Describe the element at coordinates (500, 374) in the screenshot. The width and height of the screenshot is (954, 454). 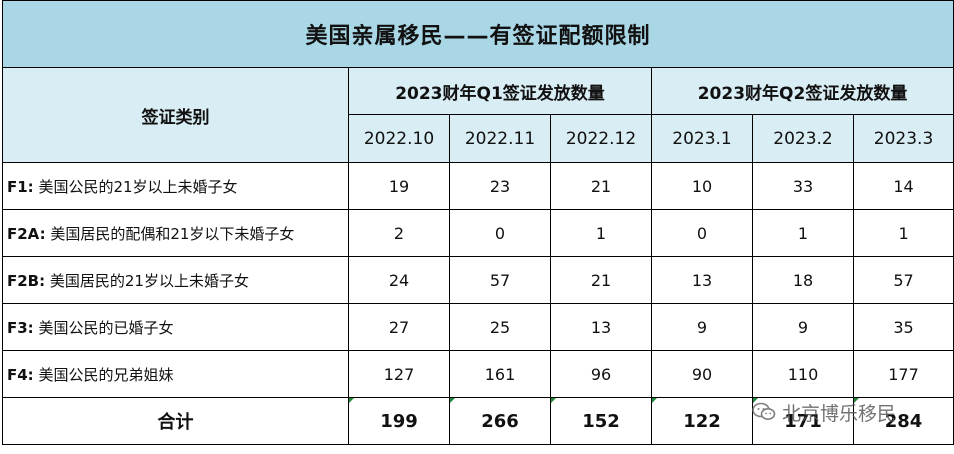
I see `value-cell: 161` at that location.